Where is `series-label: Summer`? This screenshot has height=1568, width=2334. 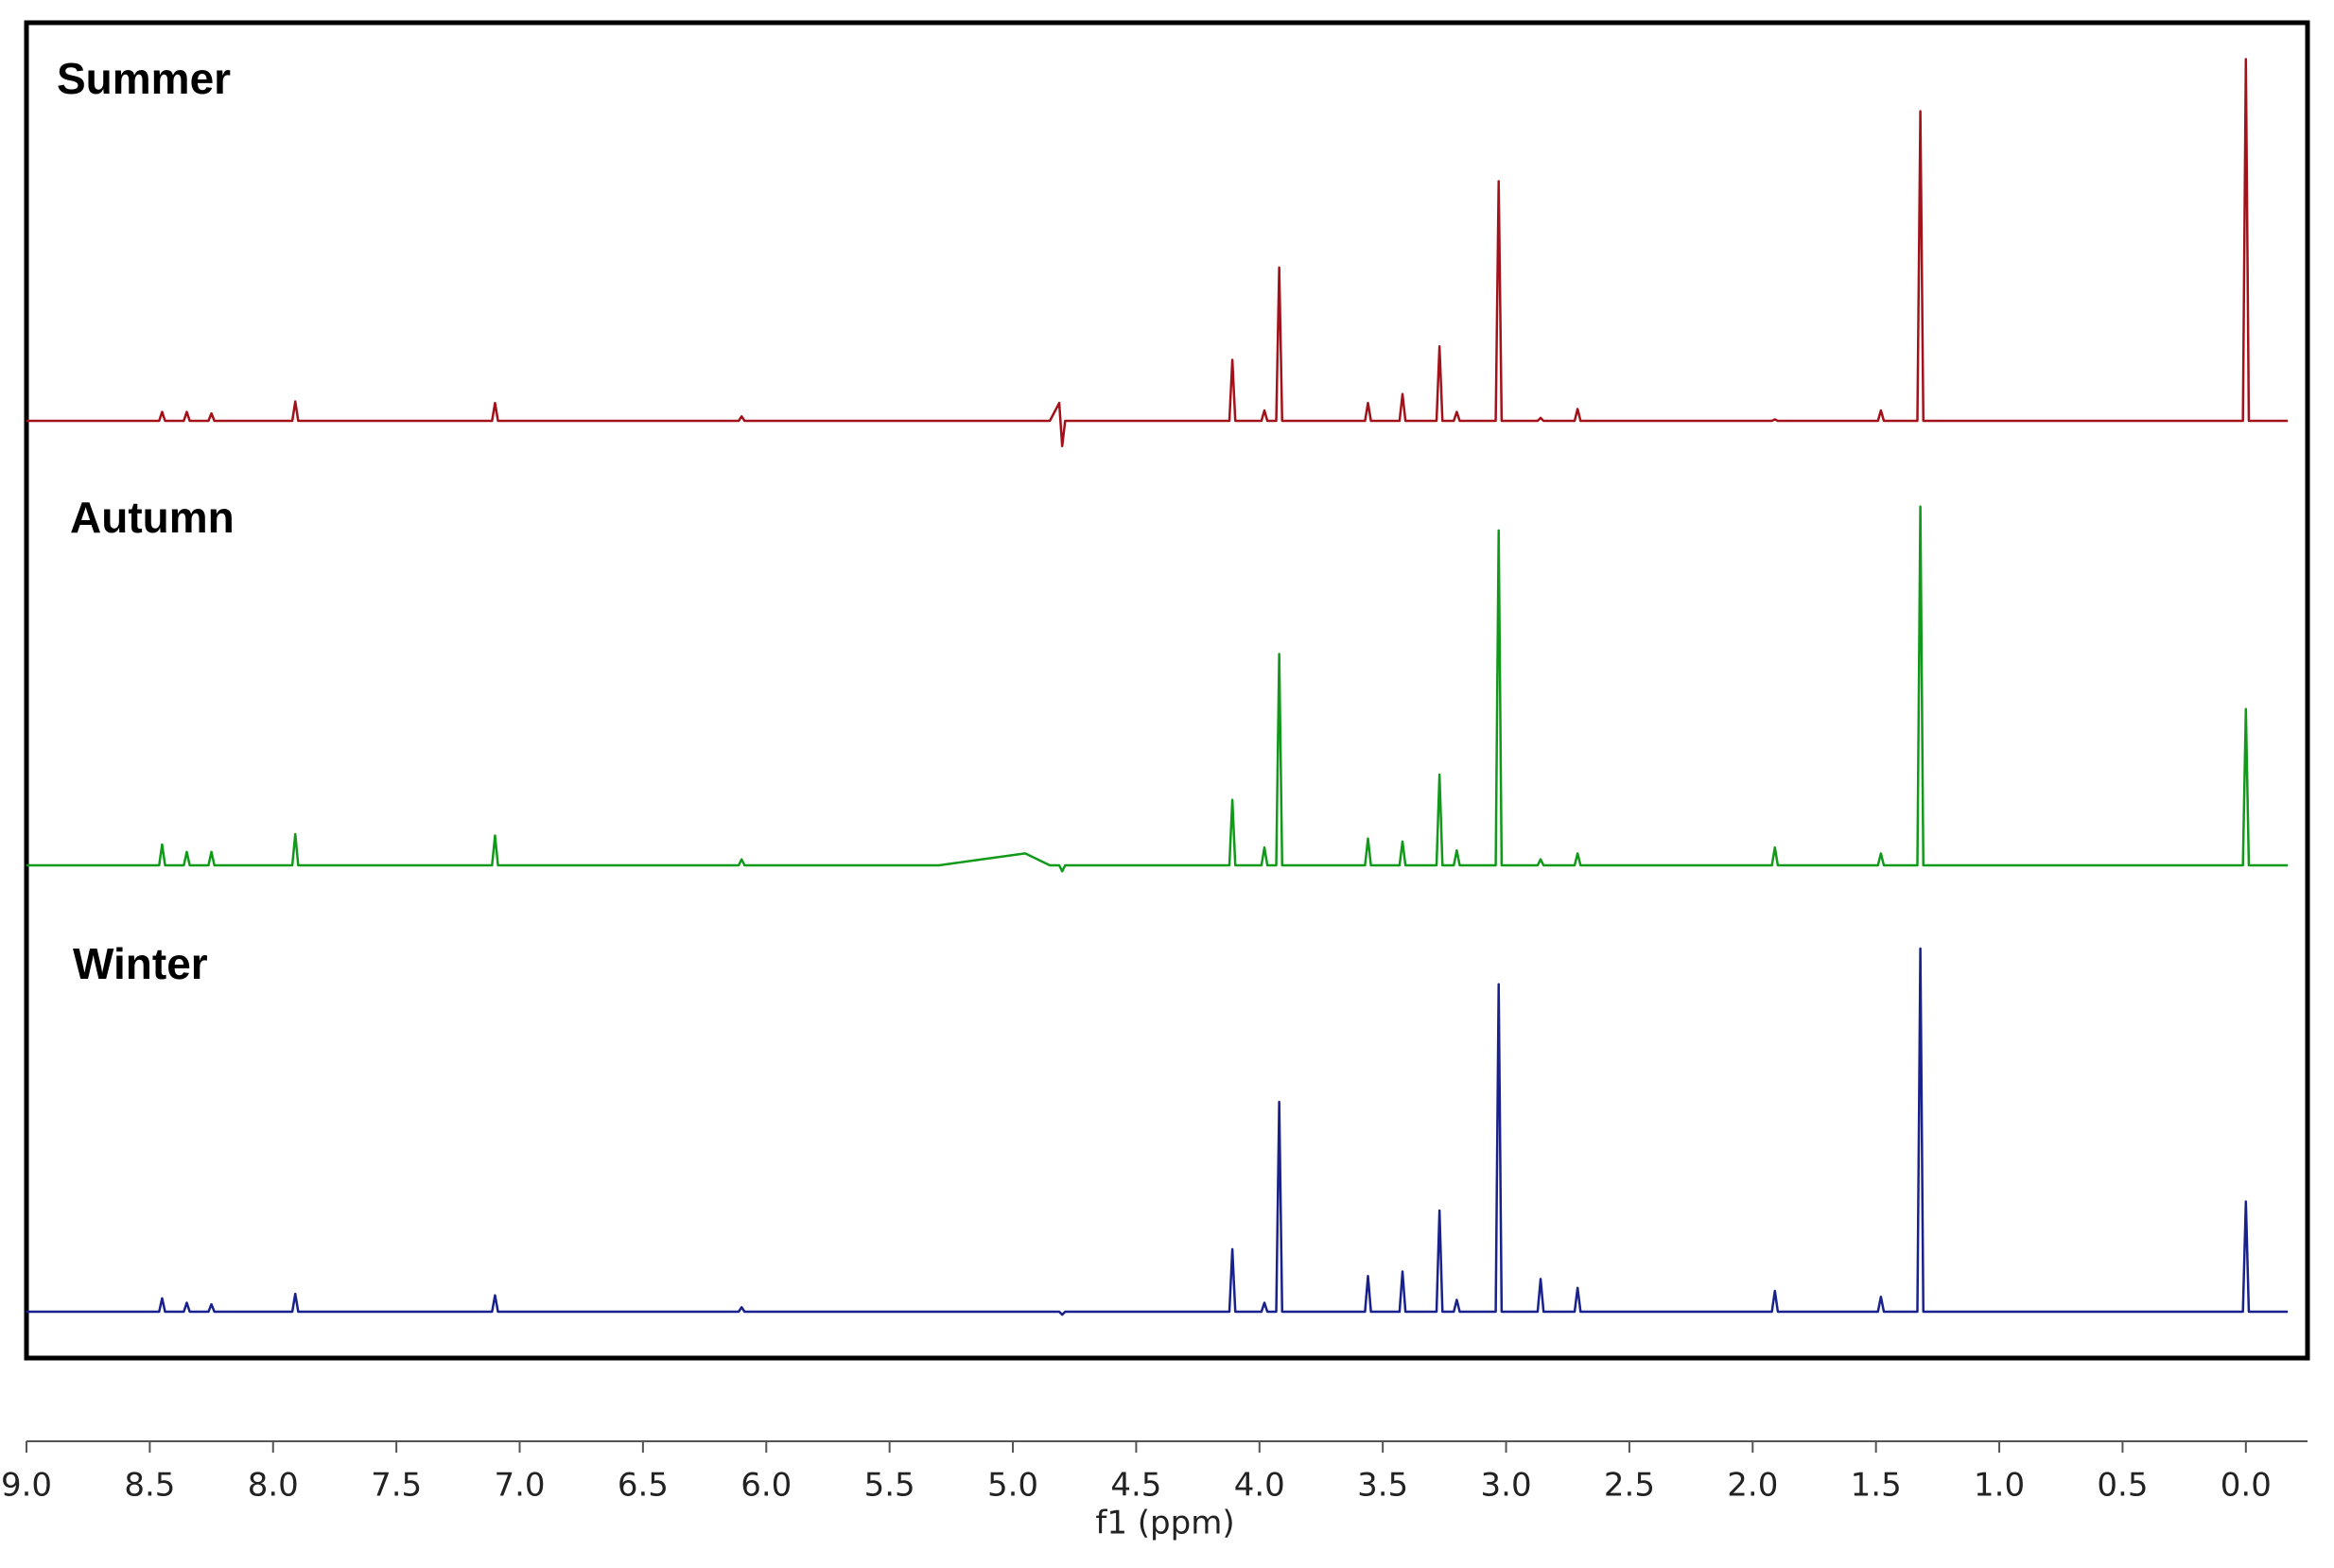 series-label: Summer is located at coordinates (144, 78).